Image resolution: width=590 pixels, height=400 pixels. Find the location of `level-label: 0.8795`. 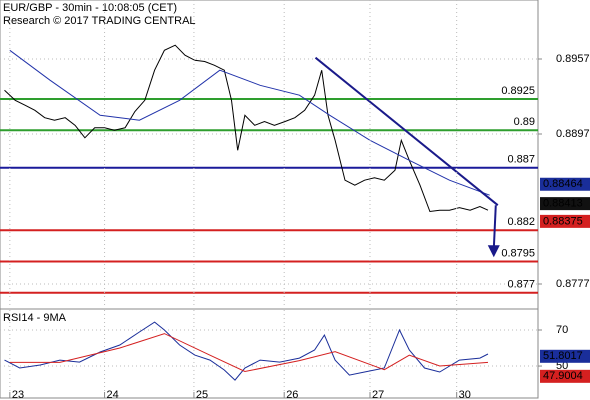

level-label: 0.8795 is located at coordinates (518, 253).